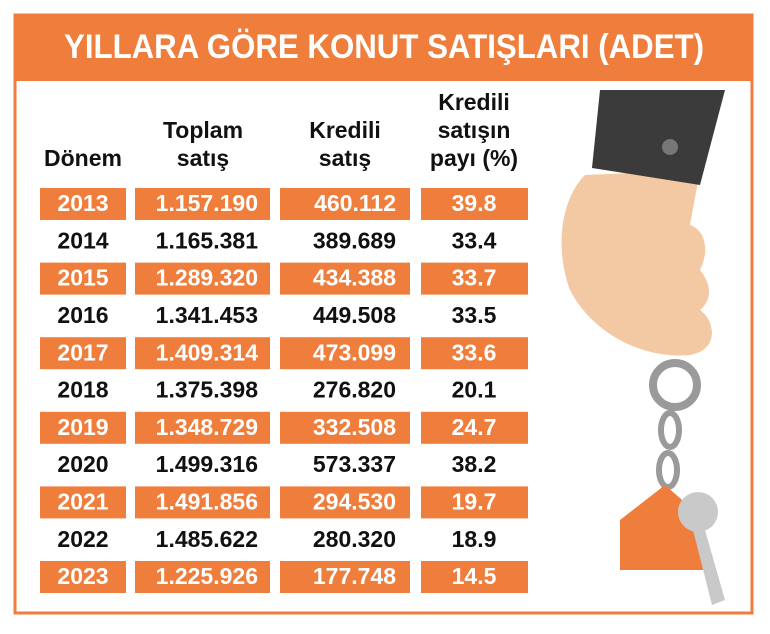 The height and width of the screenshot is (634, 770). Describe the element at coordinates (474, 130) in the screenshot. I see `column-header: satışın` at that location.